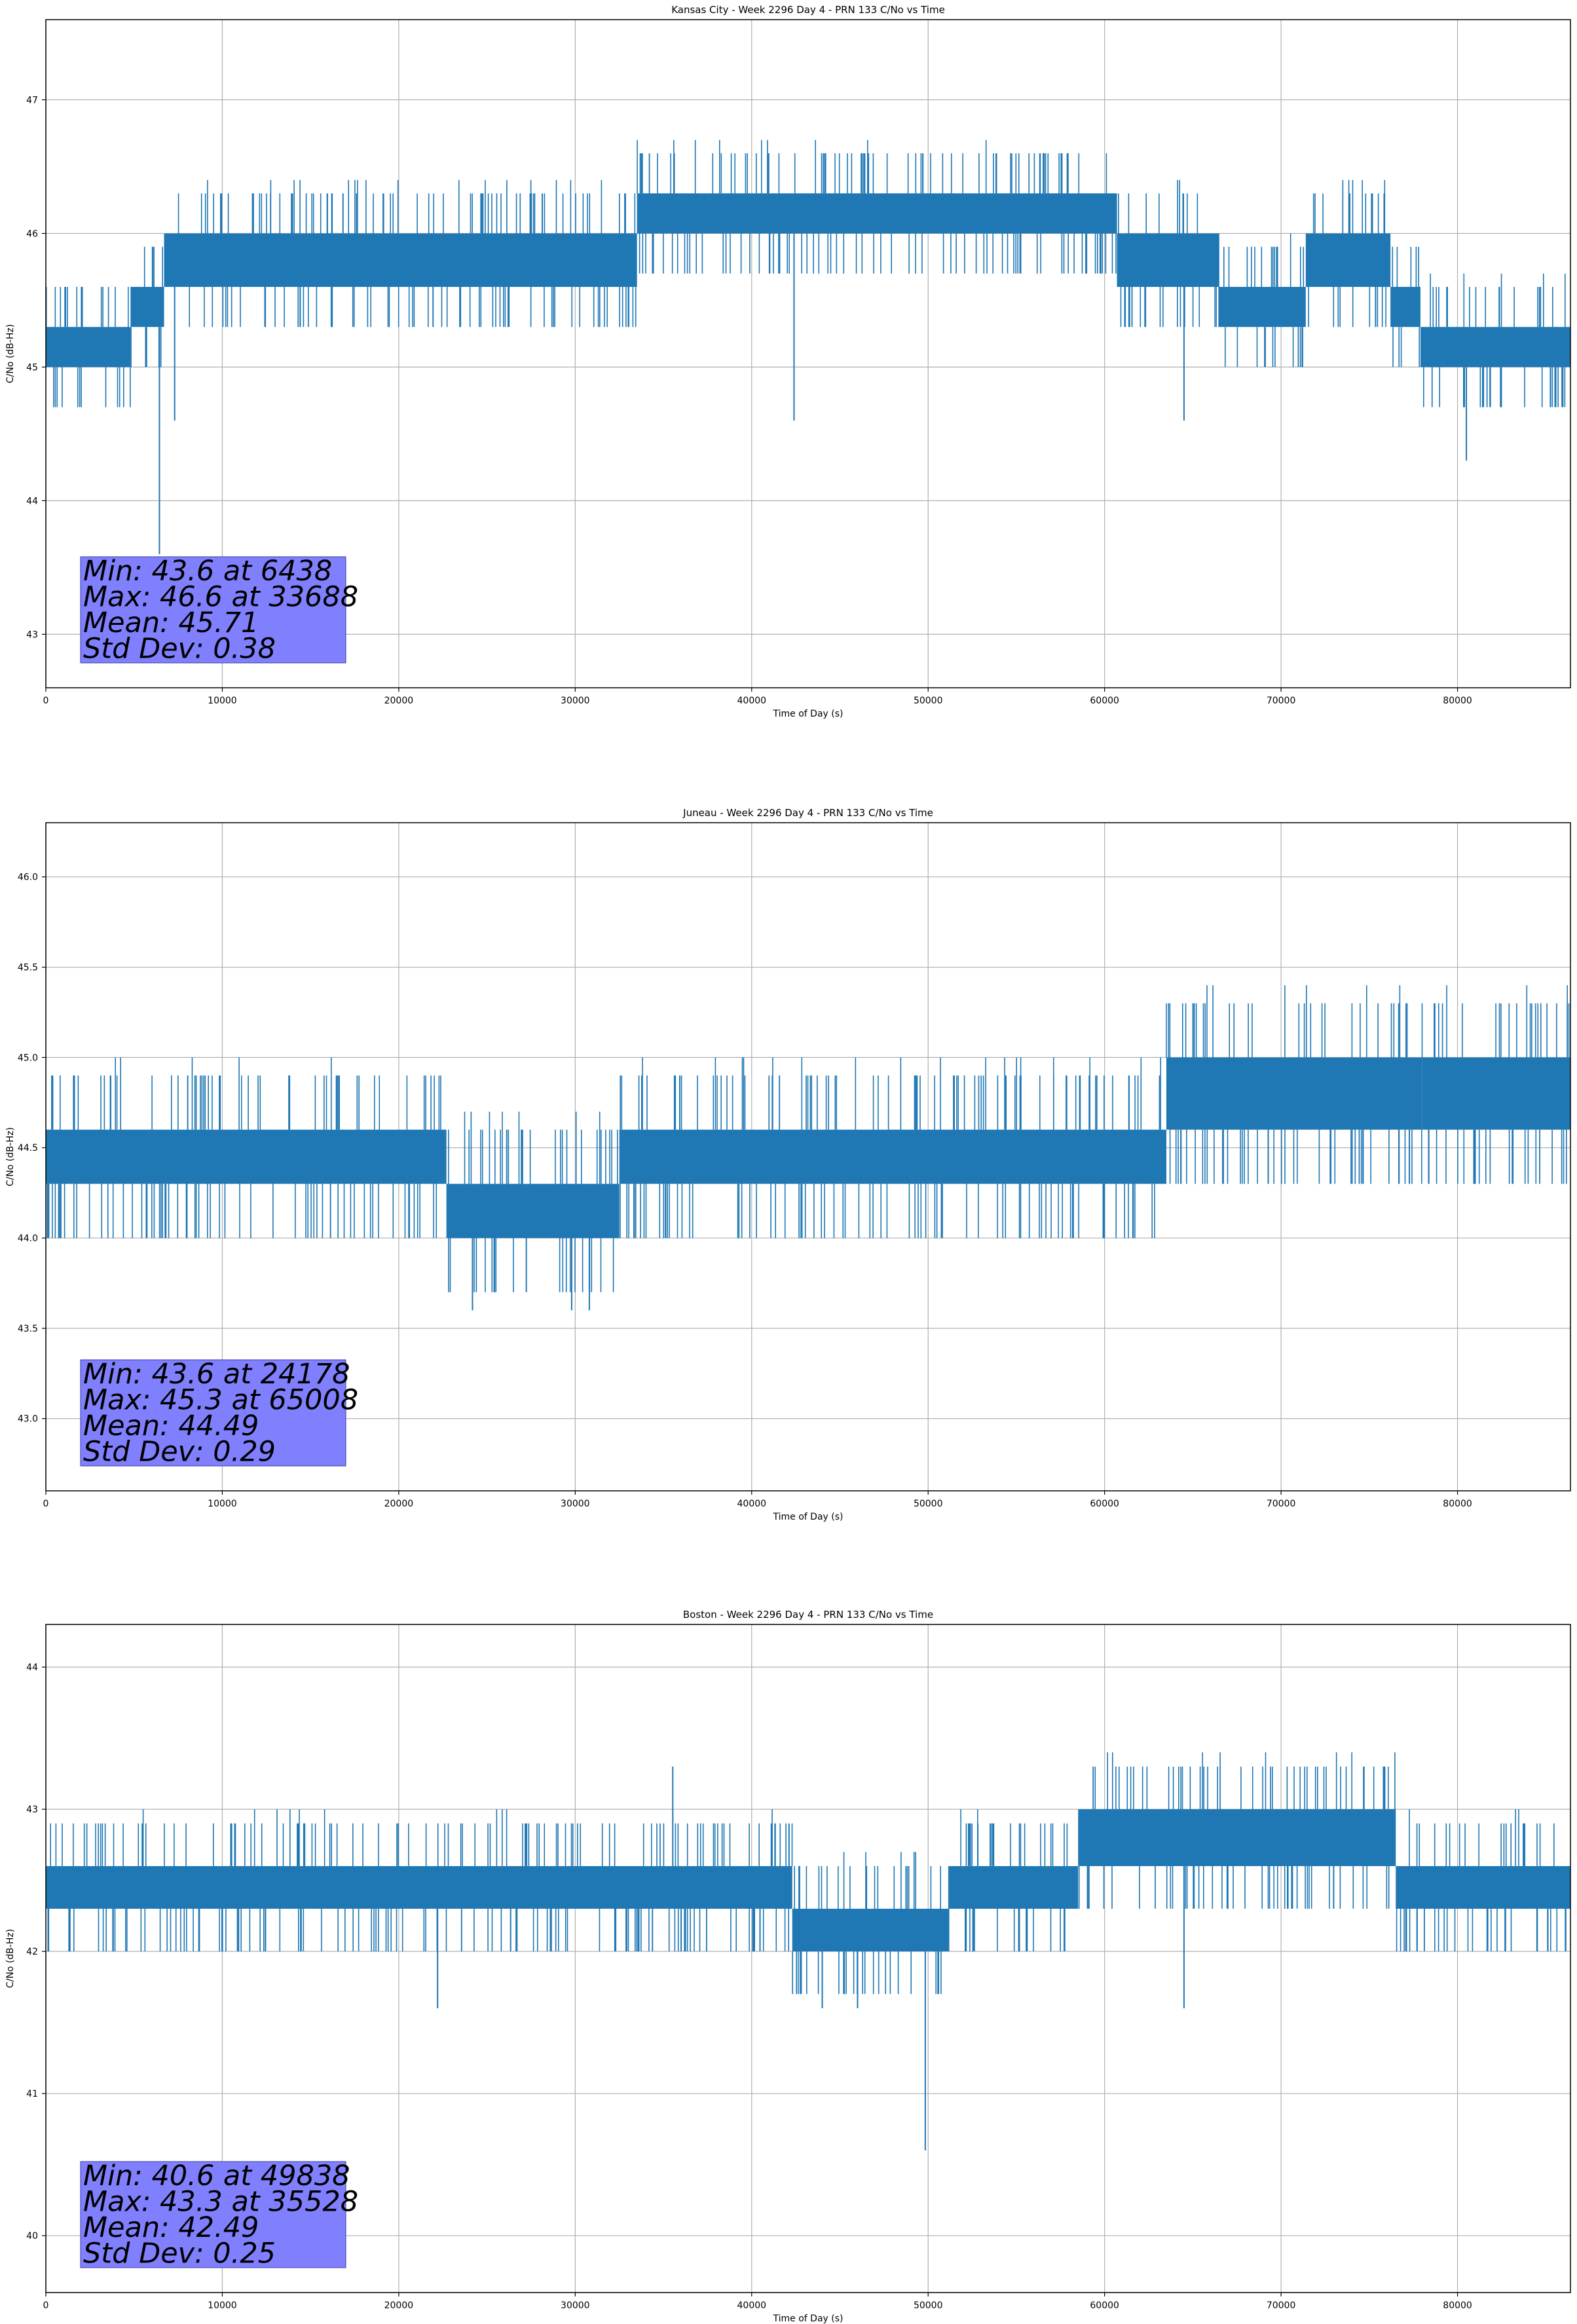 Image resolution: width=1577 pixels, height=2324 pixels. What do you see at coordinates (220, 1400) in the screenshot?
I see `stats-max: Max: 45.3 at 65008` at bounding box center [220, 1400].